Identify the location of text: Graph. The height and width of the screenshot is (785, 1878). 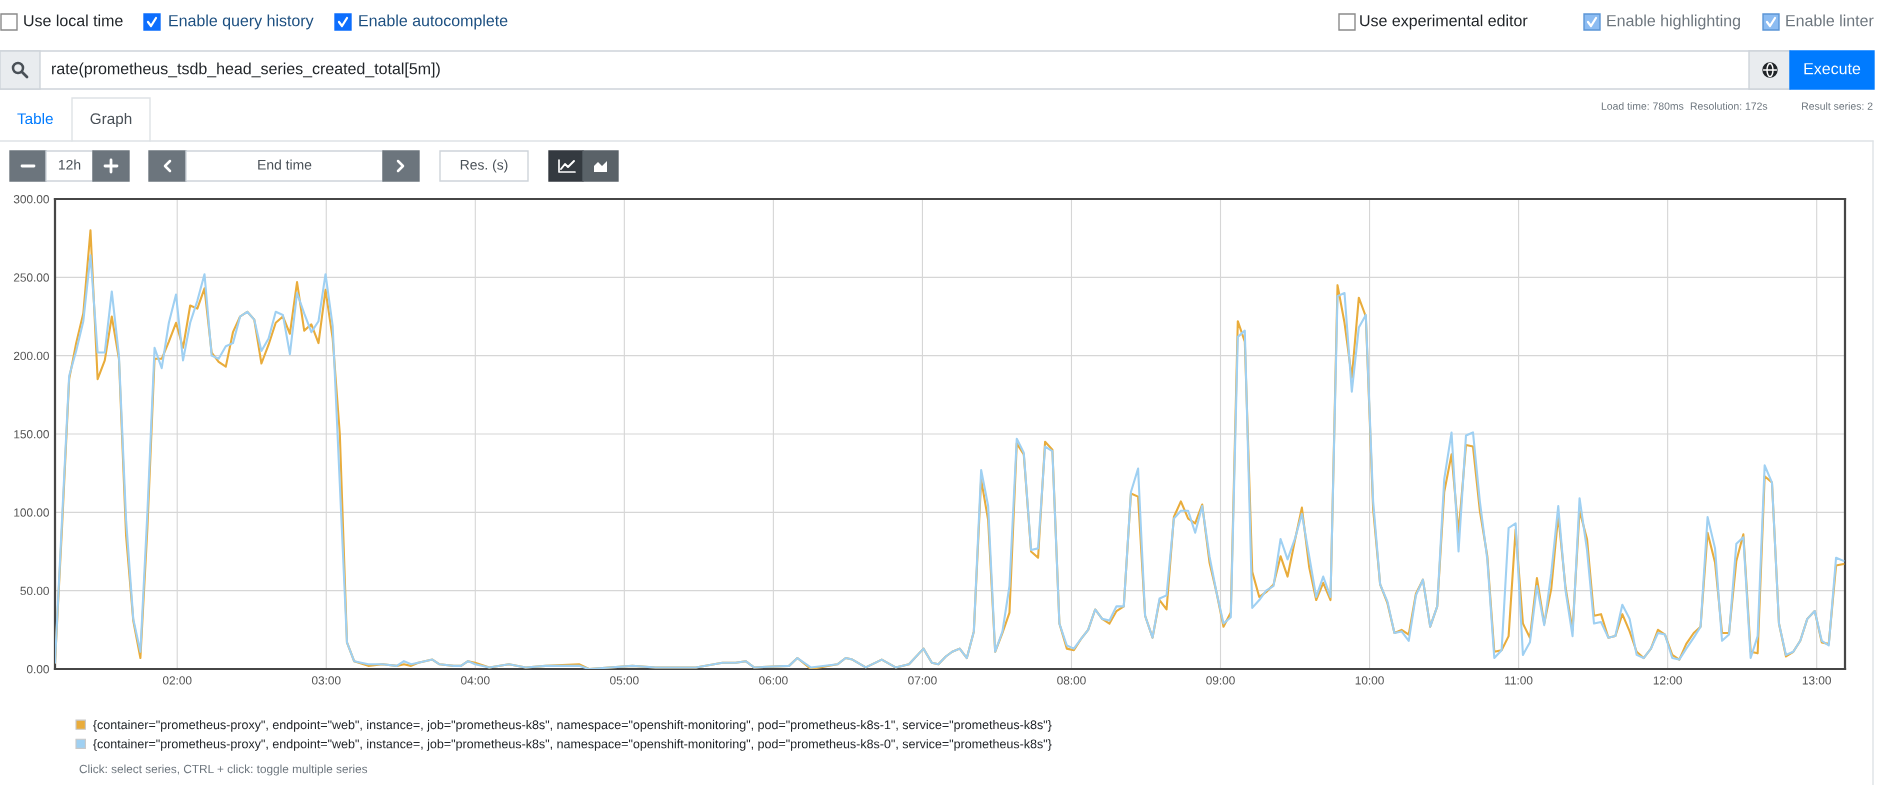
(111, 120).